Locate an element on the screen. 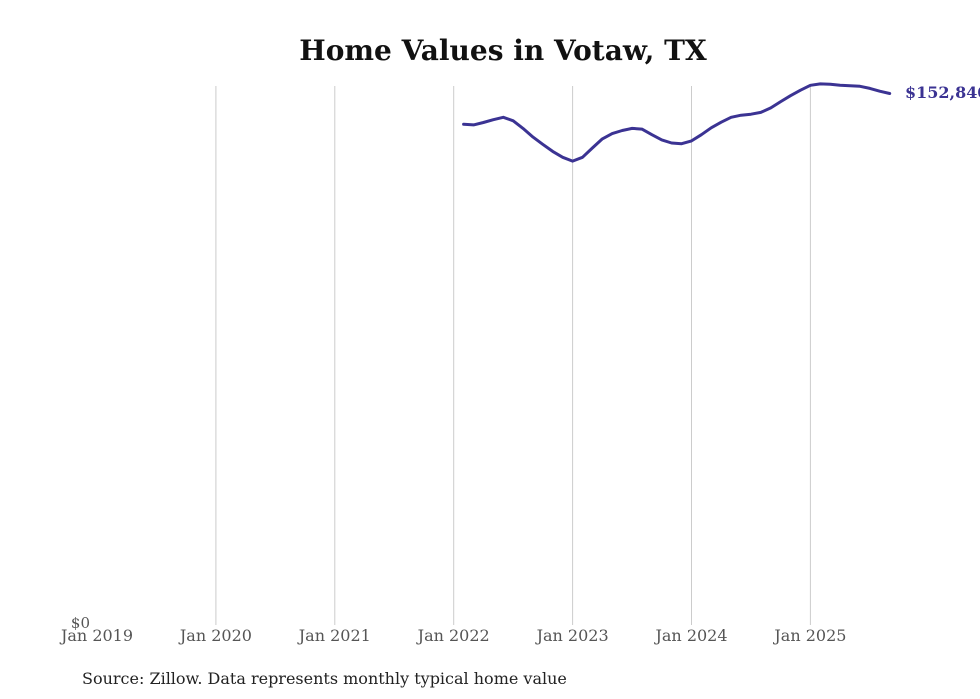  x-tick-label: Jan 2022 is located at coordinates (453, 635).